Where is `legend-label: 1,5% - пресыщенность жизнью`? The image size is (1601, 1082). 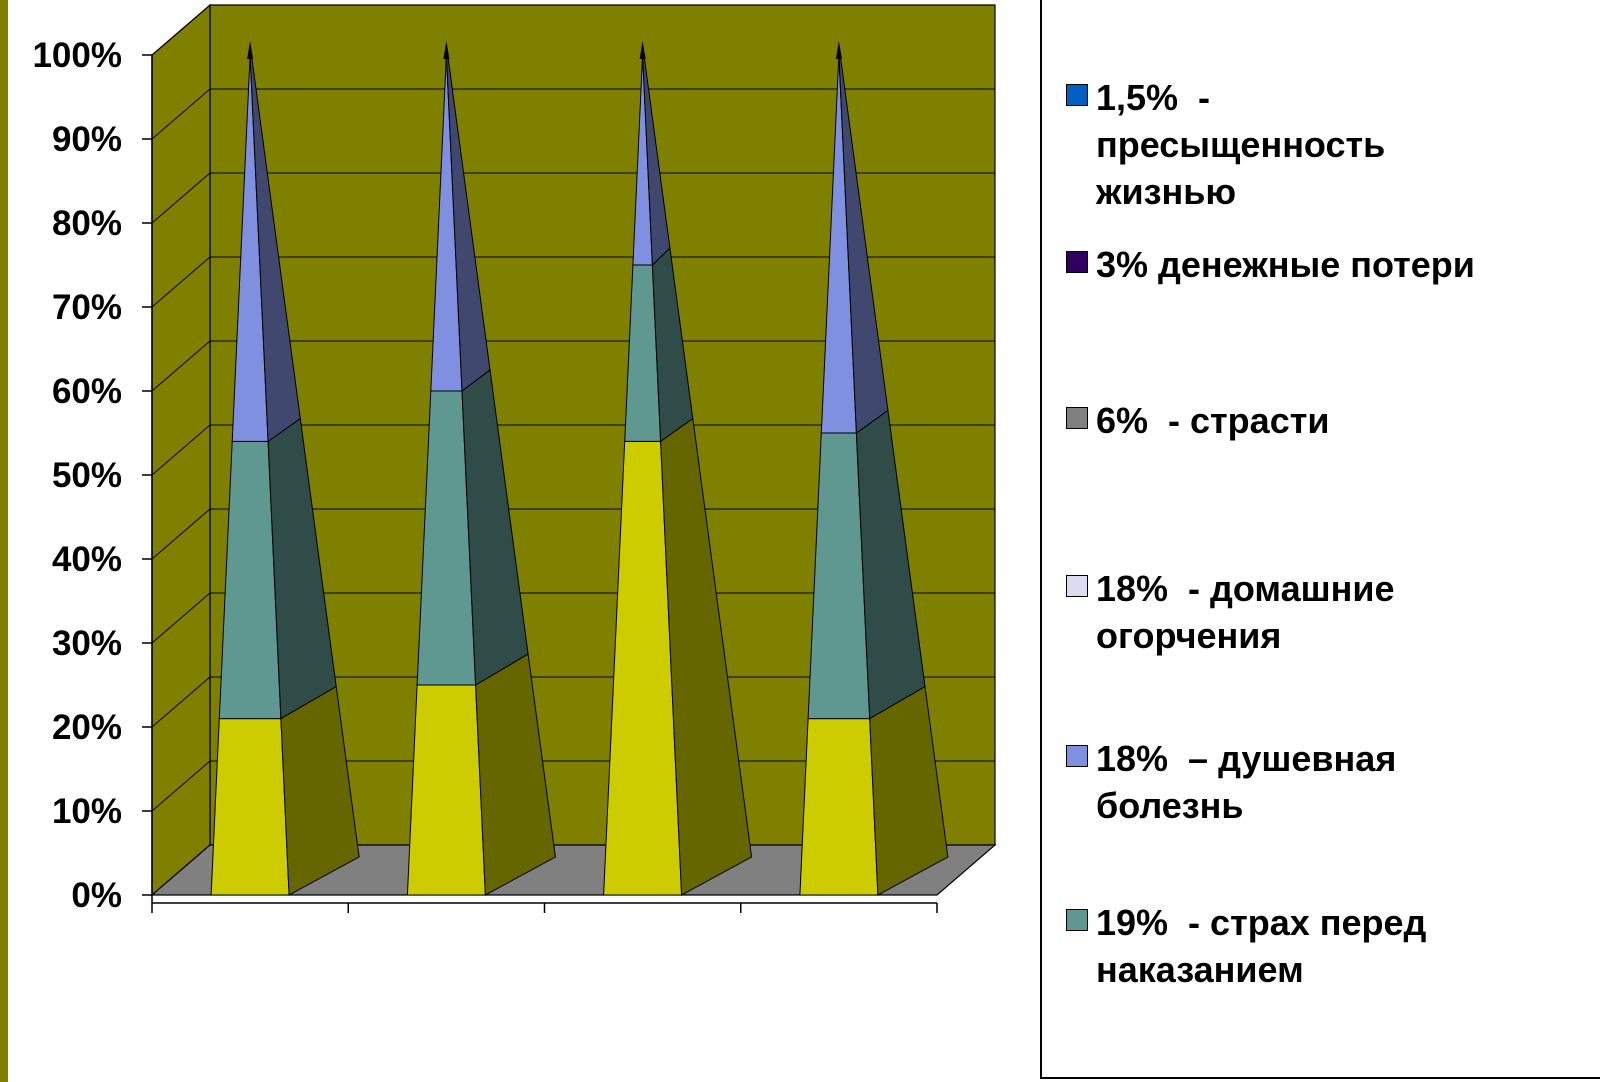 legend-label: 1,5% - пресыщенность жизнью is located at coordinates (1241, 144).